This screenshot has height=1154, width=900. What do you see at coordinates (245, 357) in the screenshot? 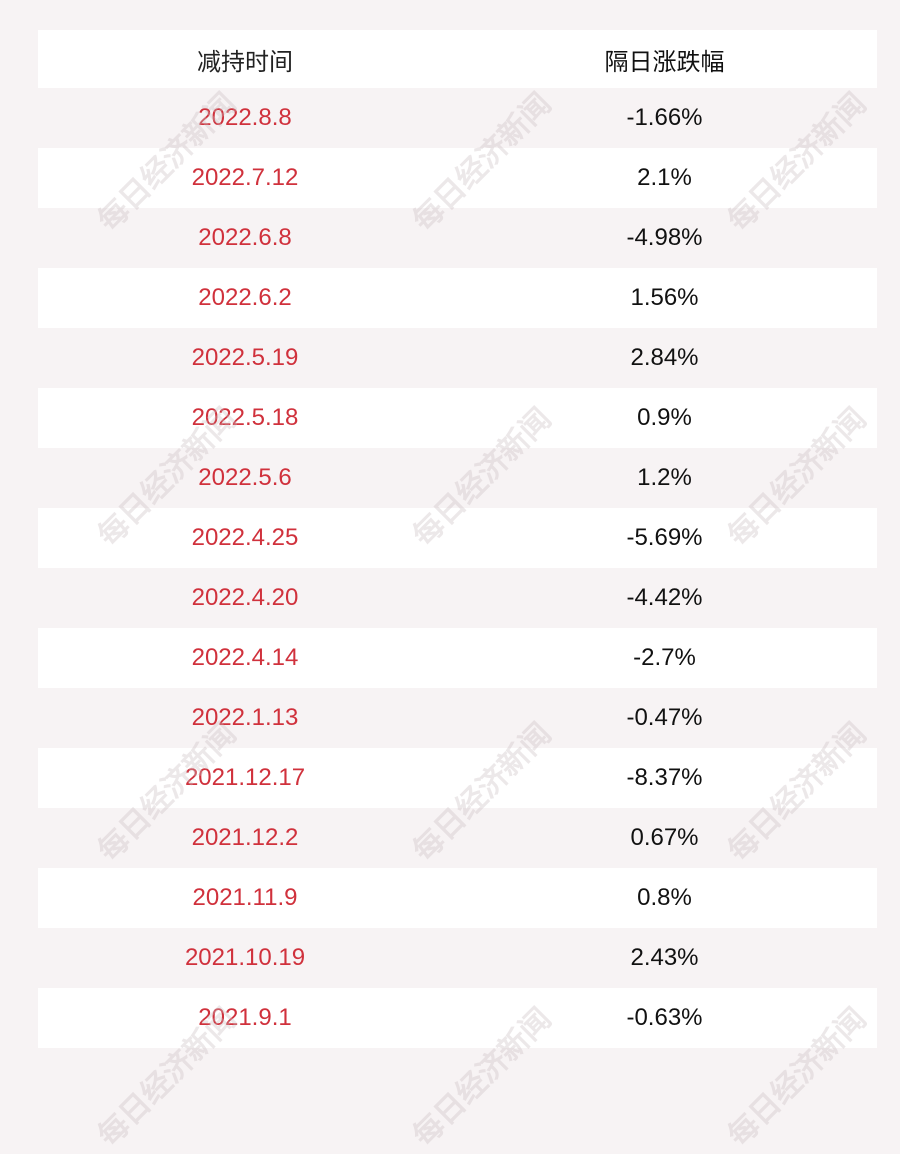
I see `table-cell: 2022.5.19` at bounding box center [245, 357].